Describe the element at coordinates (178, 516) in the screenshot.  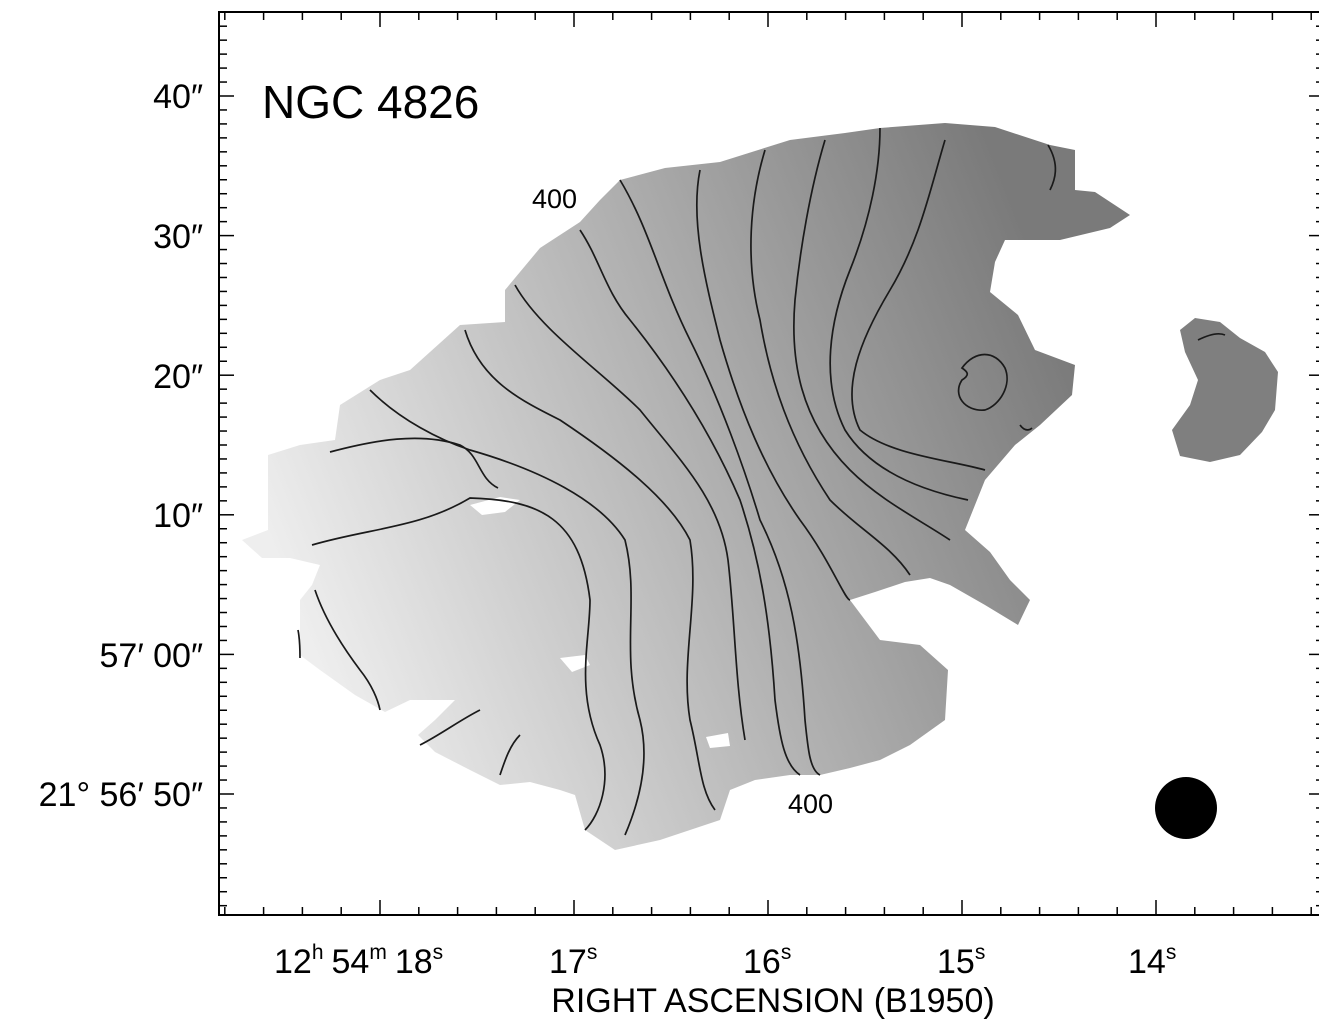
I see `y-tick-label: 10″` at that location.